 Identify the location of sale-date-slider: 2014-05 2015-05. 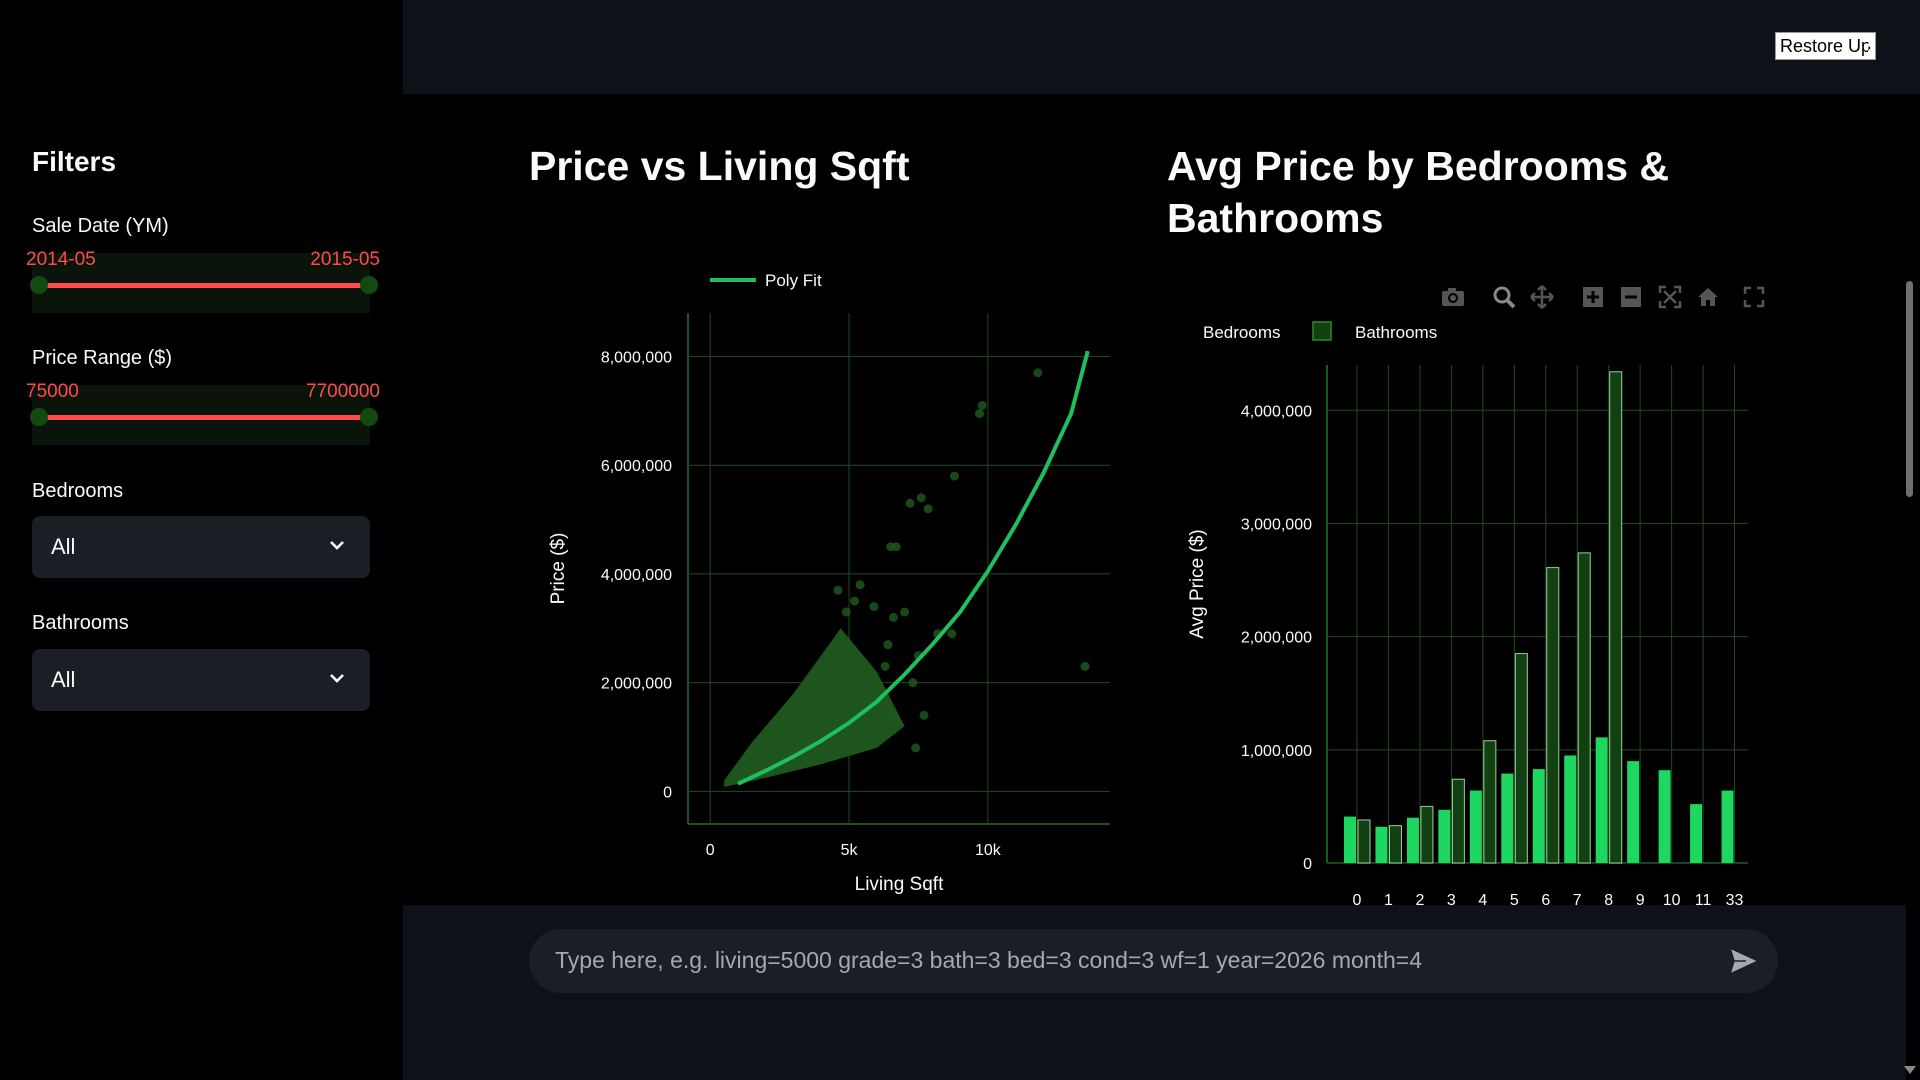
(203, 281).